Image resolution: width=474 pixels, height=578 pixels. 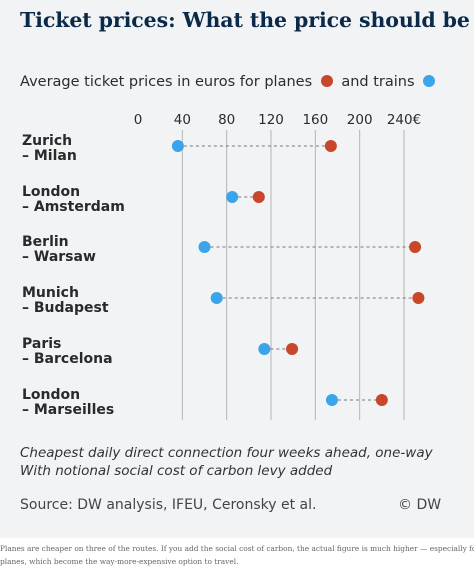 What do you see at coordinates (404, 120) in the screenshot?
I see `x-tick-label: 240€` at bounding box center [404, 120].